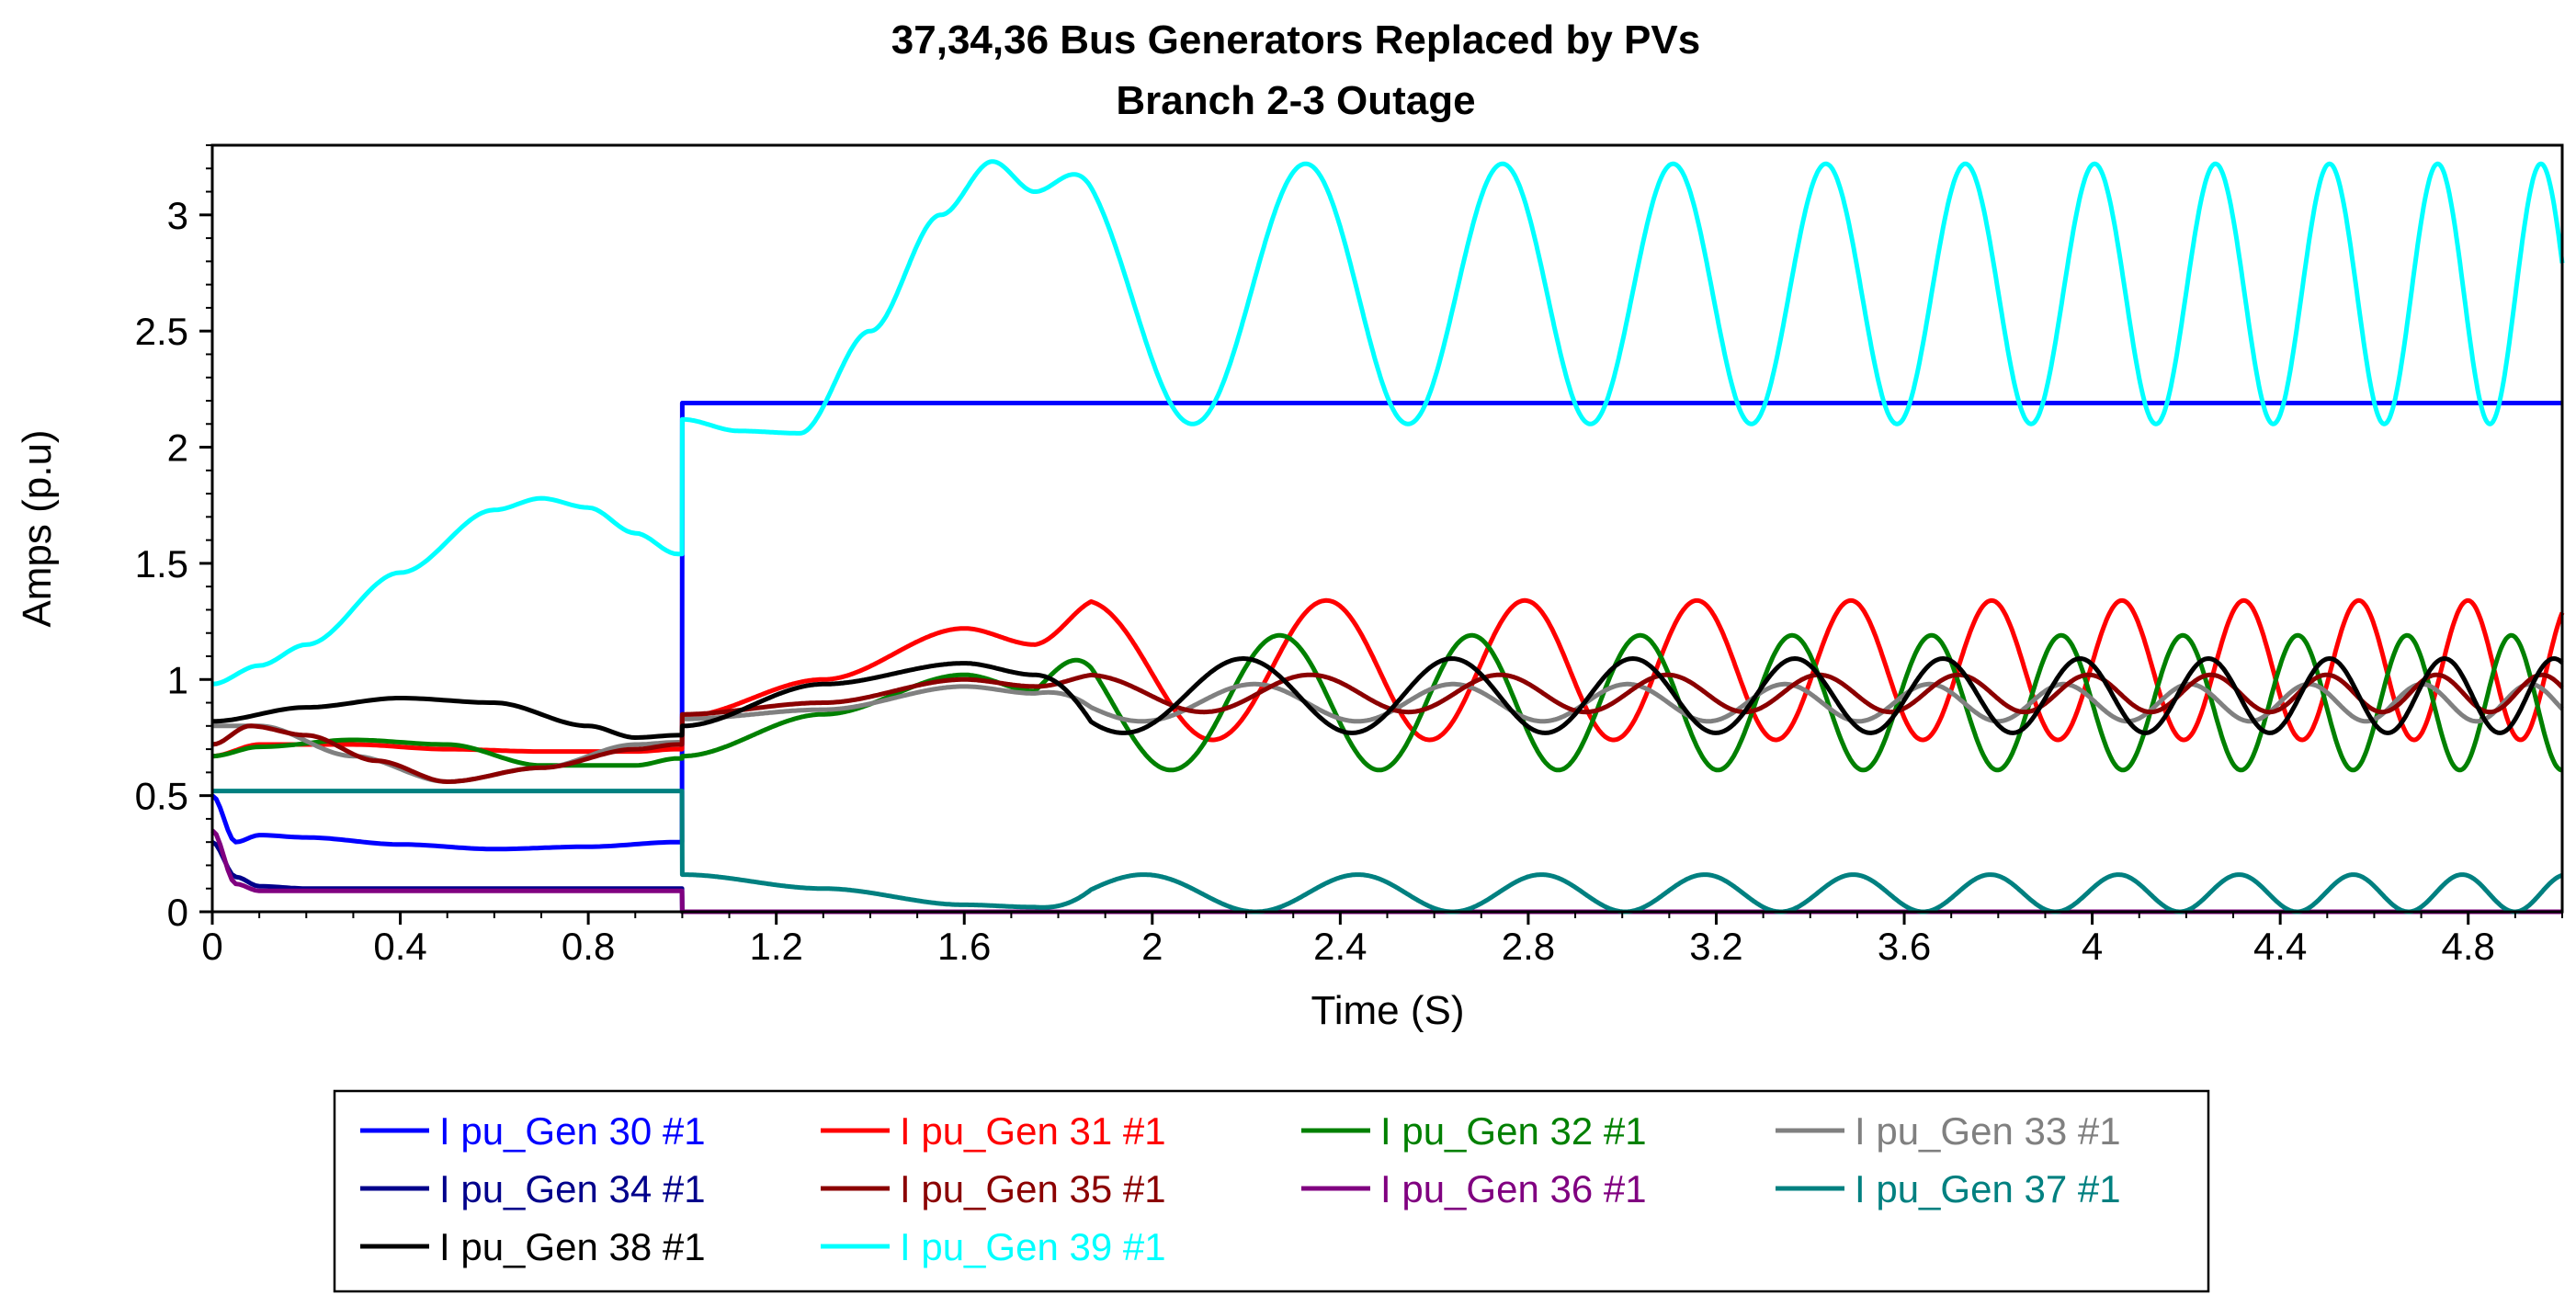  I want to click on y-tick-label: 3, so click(177, 215).